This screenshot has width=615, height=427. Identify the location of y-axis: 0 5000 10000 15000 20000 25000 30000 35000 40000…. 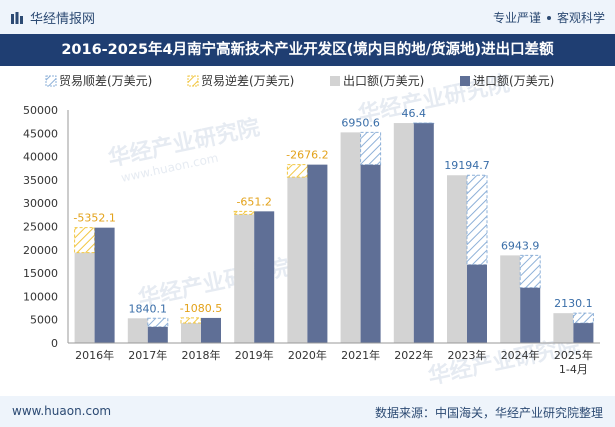
(46, 227).